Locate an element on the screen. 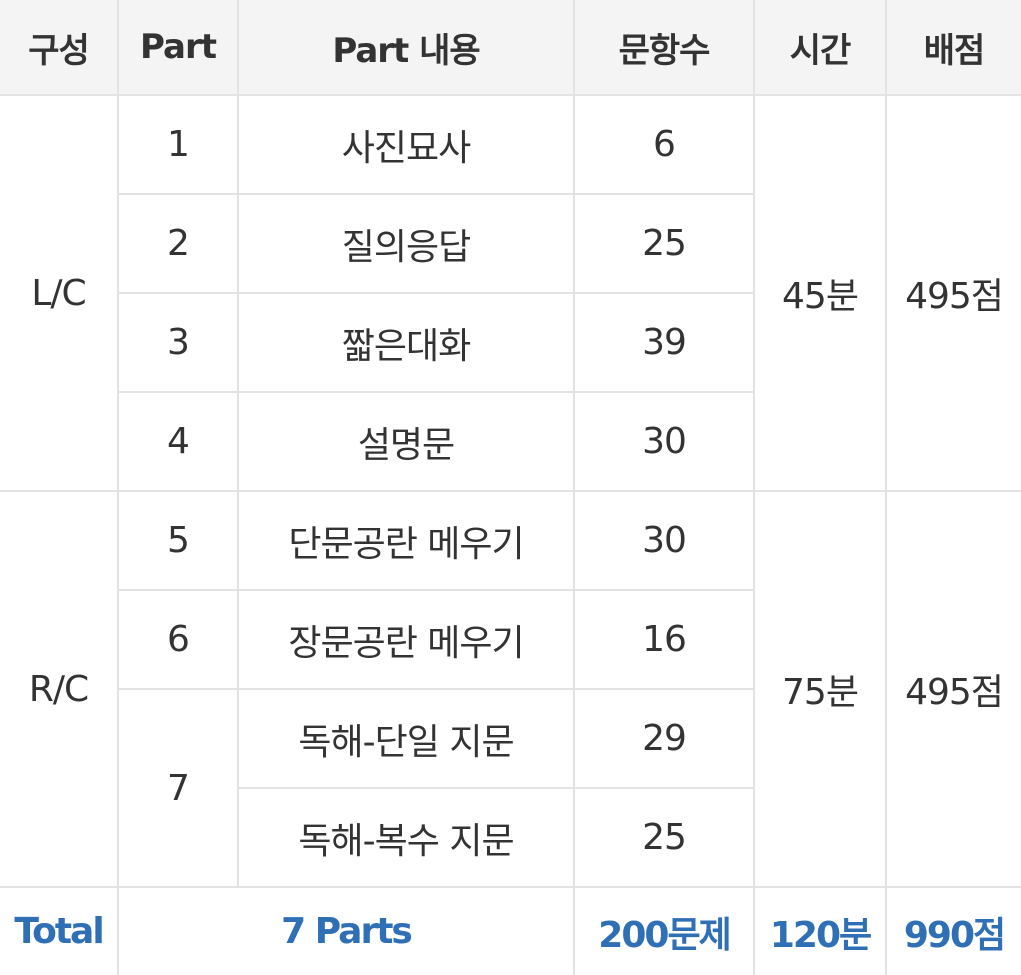 Image resolution: width=1021 pixels, height=975 pixels. table-row: 6 장문공란 메우기 16 is located at coordinates (510, 639).